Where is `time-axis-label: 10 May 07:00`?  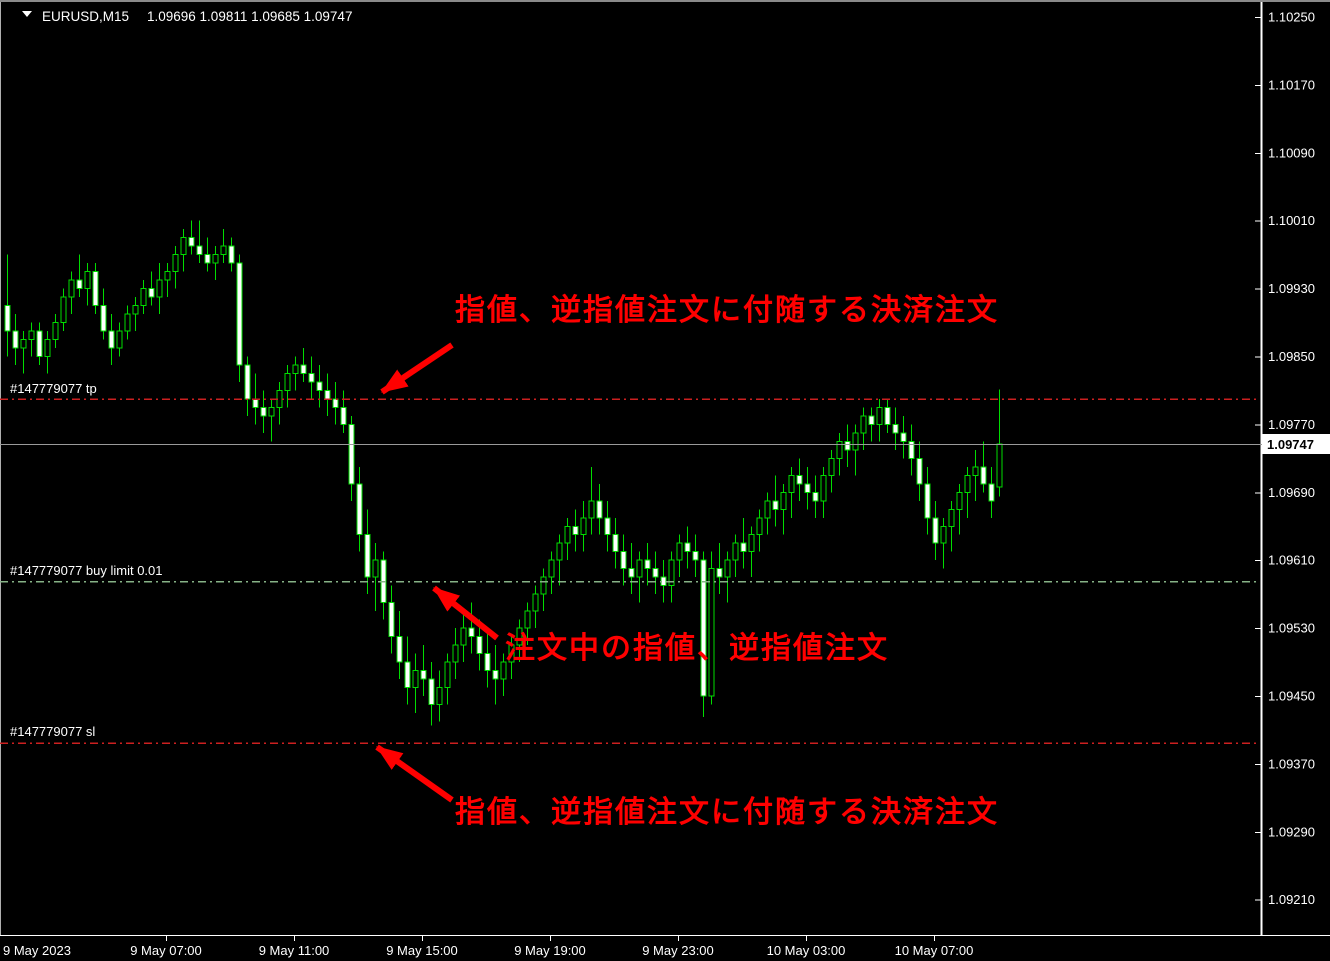
time-axis-label: 10 May 07:00 is located at coordinates (934, 950).